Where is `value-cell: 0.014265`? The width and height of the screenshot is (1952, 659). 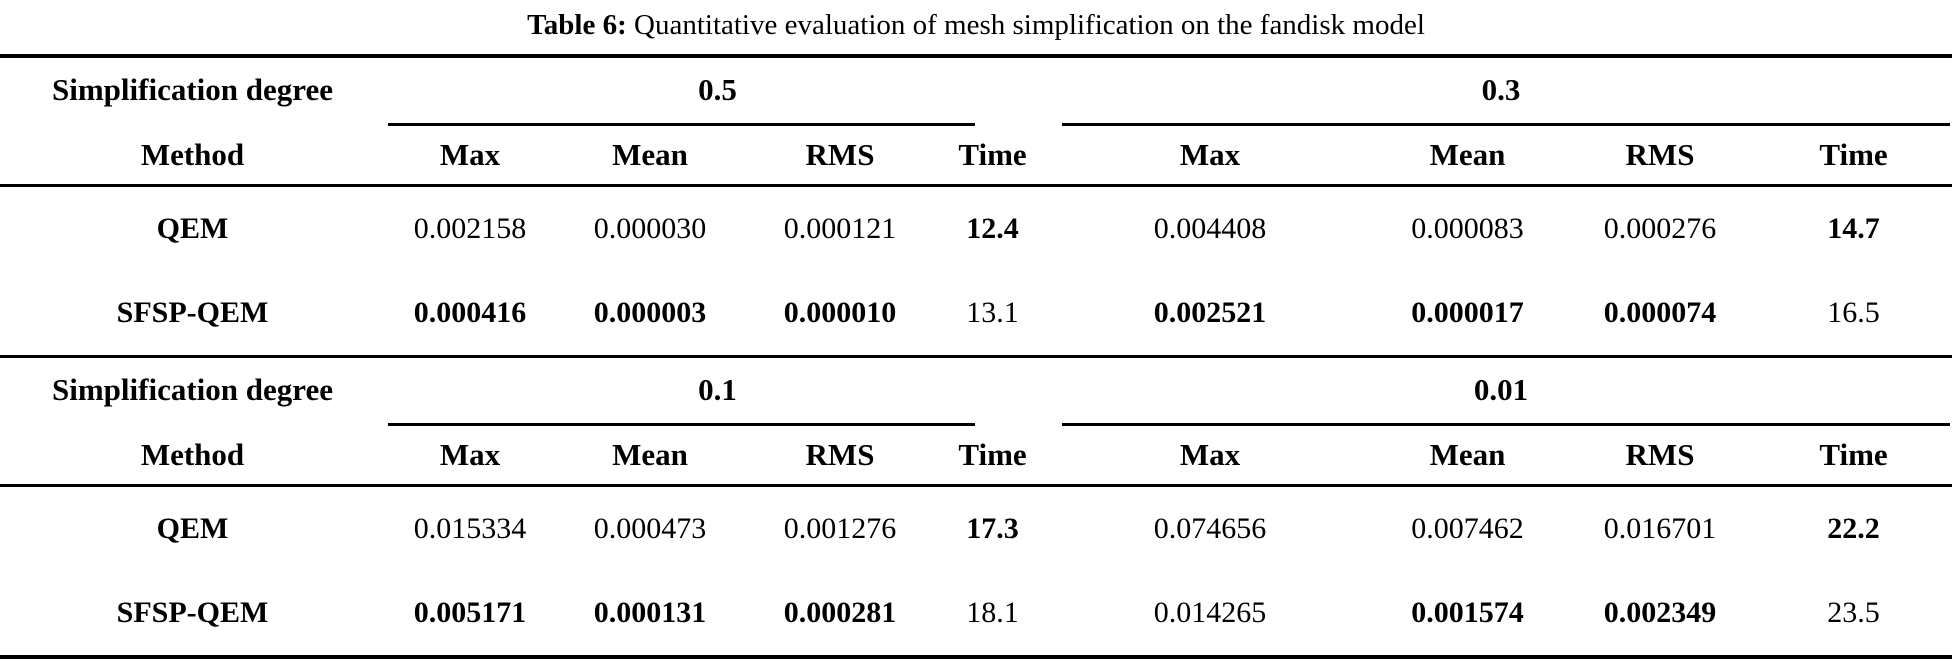 value-cell: 0.014265 is located at coordinates (1210, 615).